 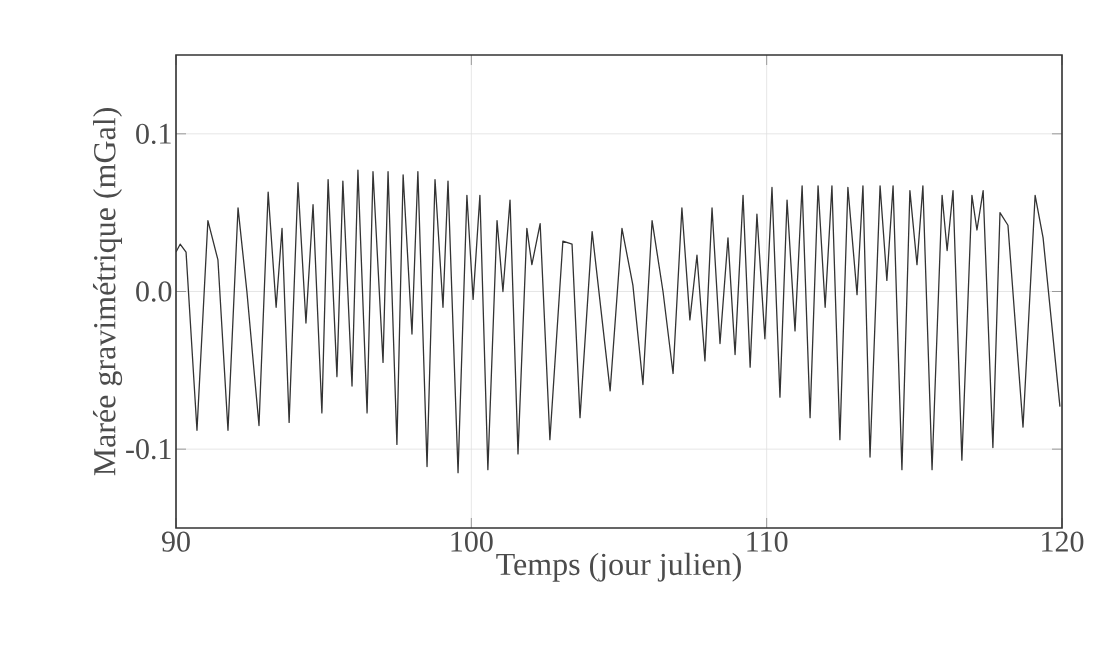 What do you see at coordinates (153, 134) in the screenshot?
I see `y-tick-label: 0.1` at bounding box center [153, 134].